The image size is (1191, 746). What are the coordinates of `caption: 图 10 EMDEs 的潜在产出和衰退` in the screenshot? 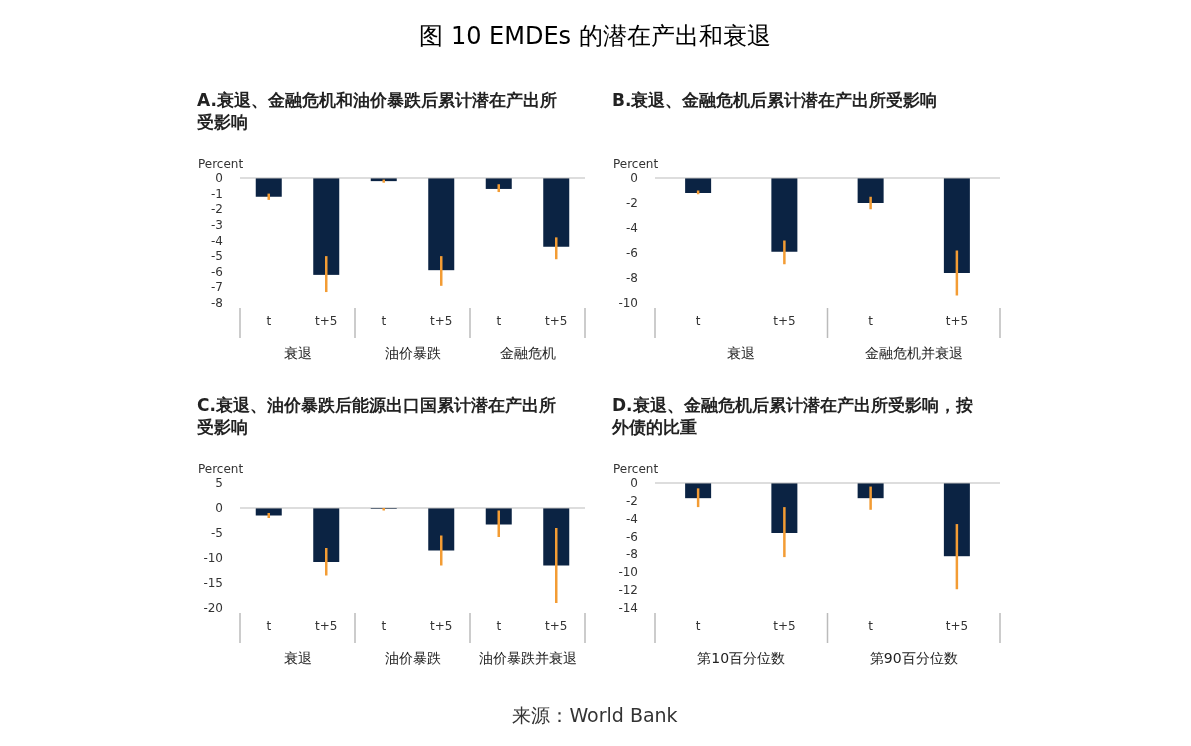 It's located at (595, 36).